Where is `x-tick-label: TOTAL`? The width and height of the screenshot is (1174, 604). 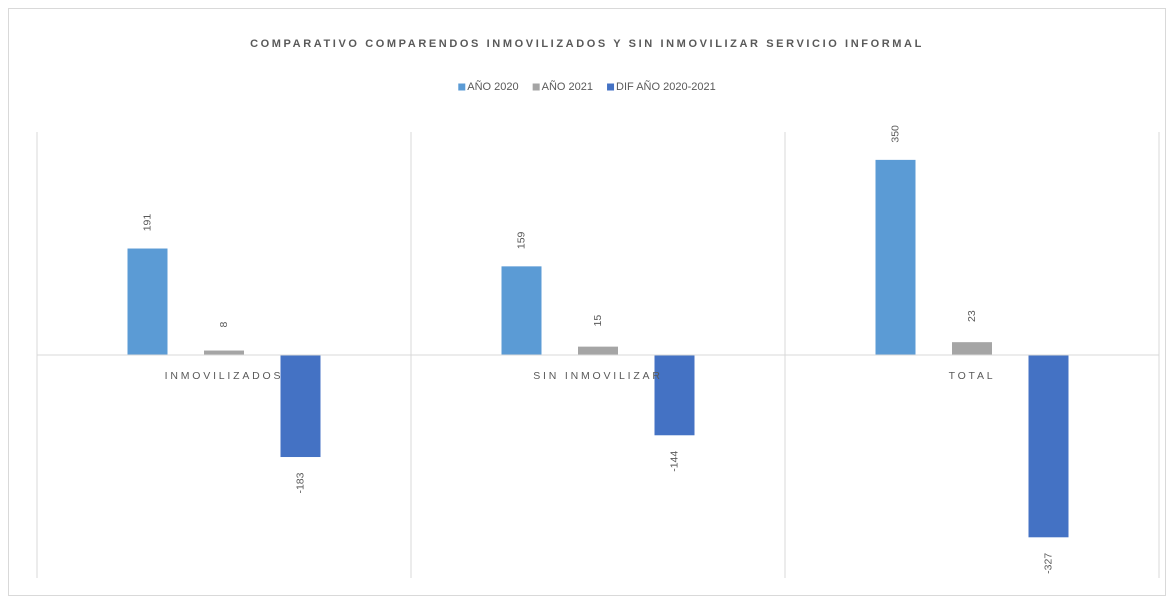
x-tick-label: TOTAL is located at coordinates (972, 376).